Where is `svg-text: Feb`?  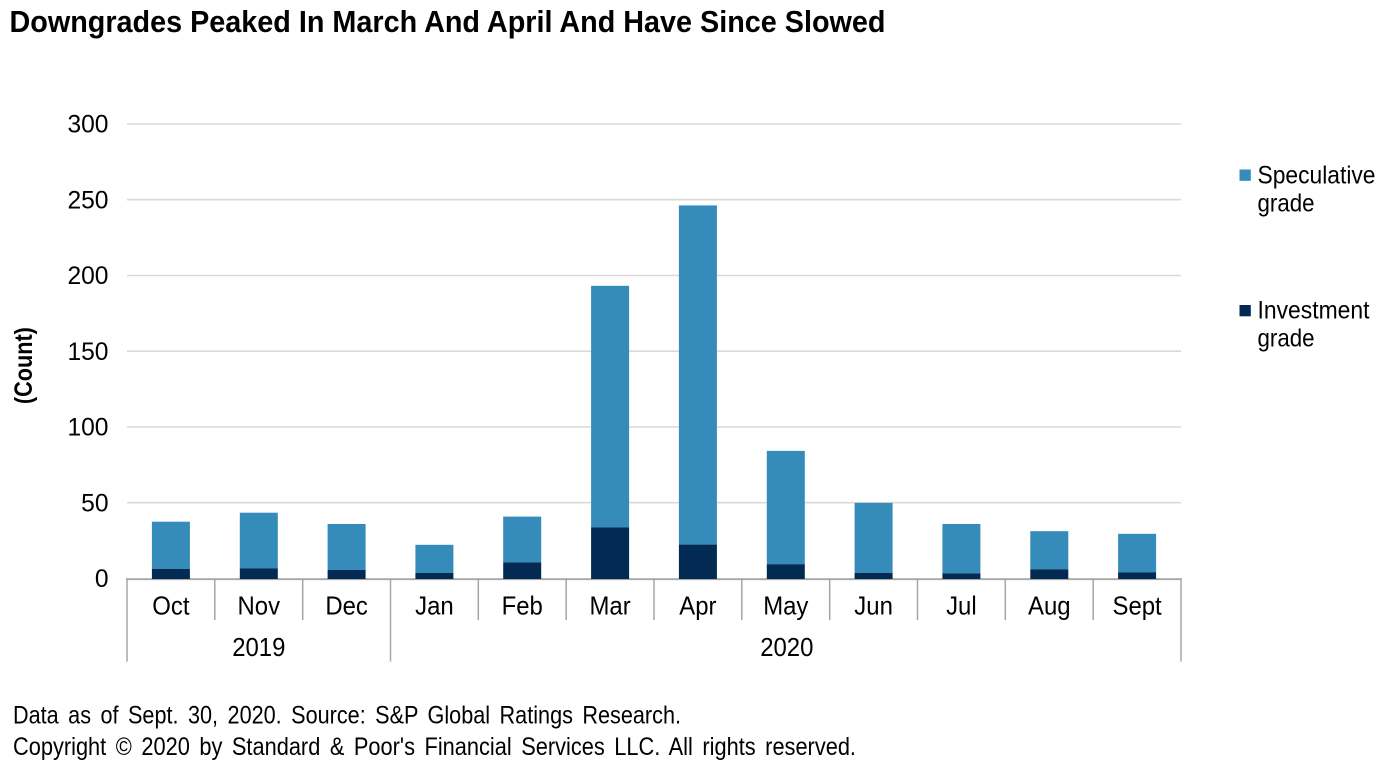 svg-text: Feb is located at coordinates (522, 606).